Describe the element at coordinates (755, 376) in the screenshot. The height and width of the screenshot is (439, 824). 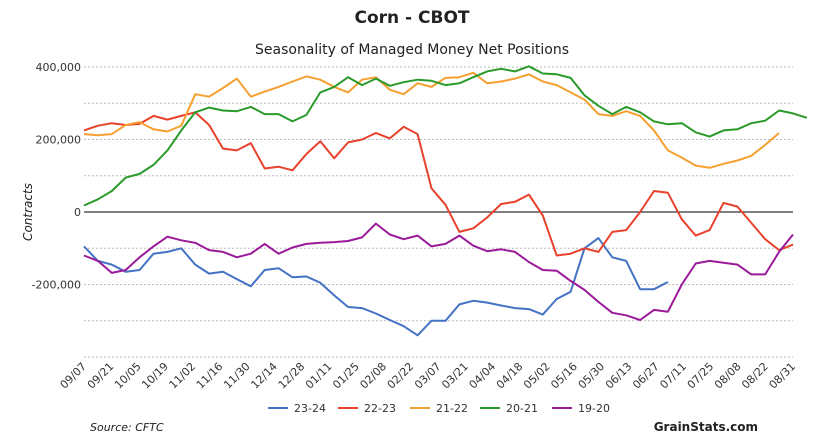
I see `x-tick-label: 08/22` at that location.